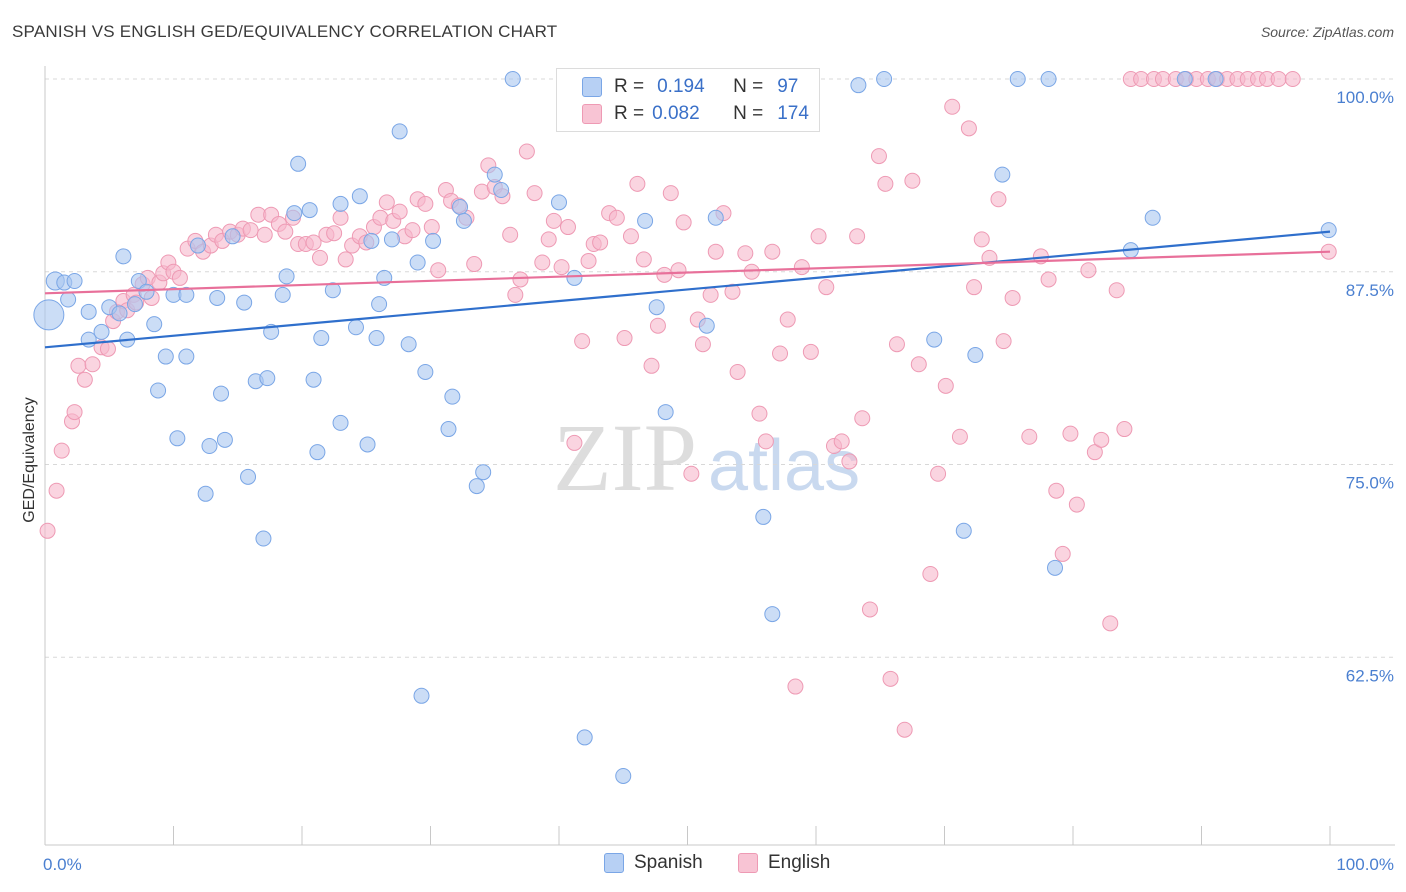 This screenshot has height=892, width=1406. I want to click on bottom-legend-english: English, so click(784, 863).